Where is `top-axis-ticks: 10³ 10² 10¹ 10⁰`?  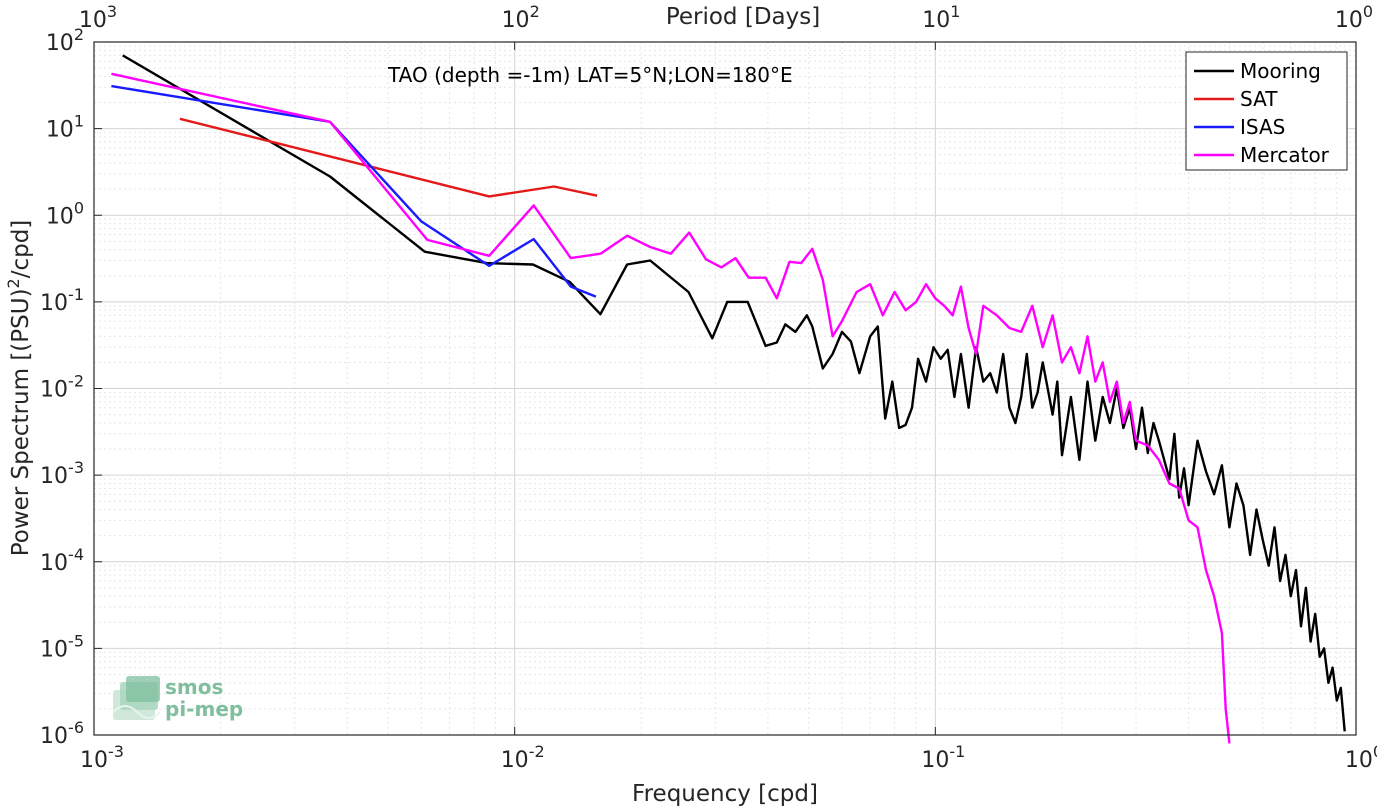 top-axis-ticks: 10³ 10² 10¹ 10⁰ is located at coordinates (726, 26).